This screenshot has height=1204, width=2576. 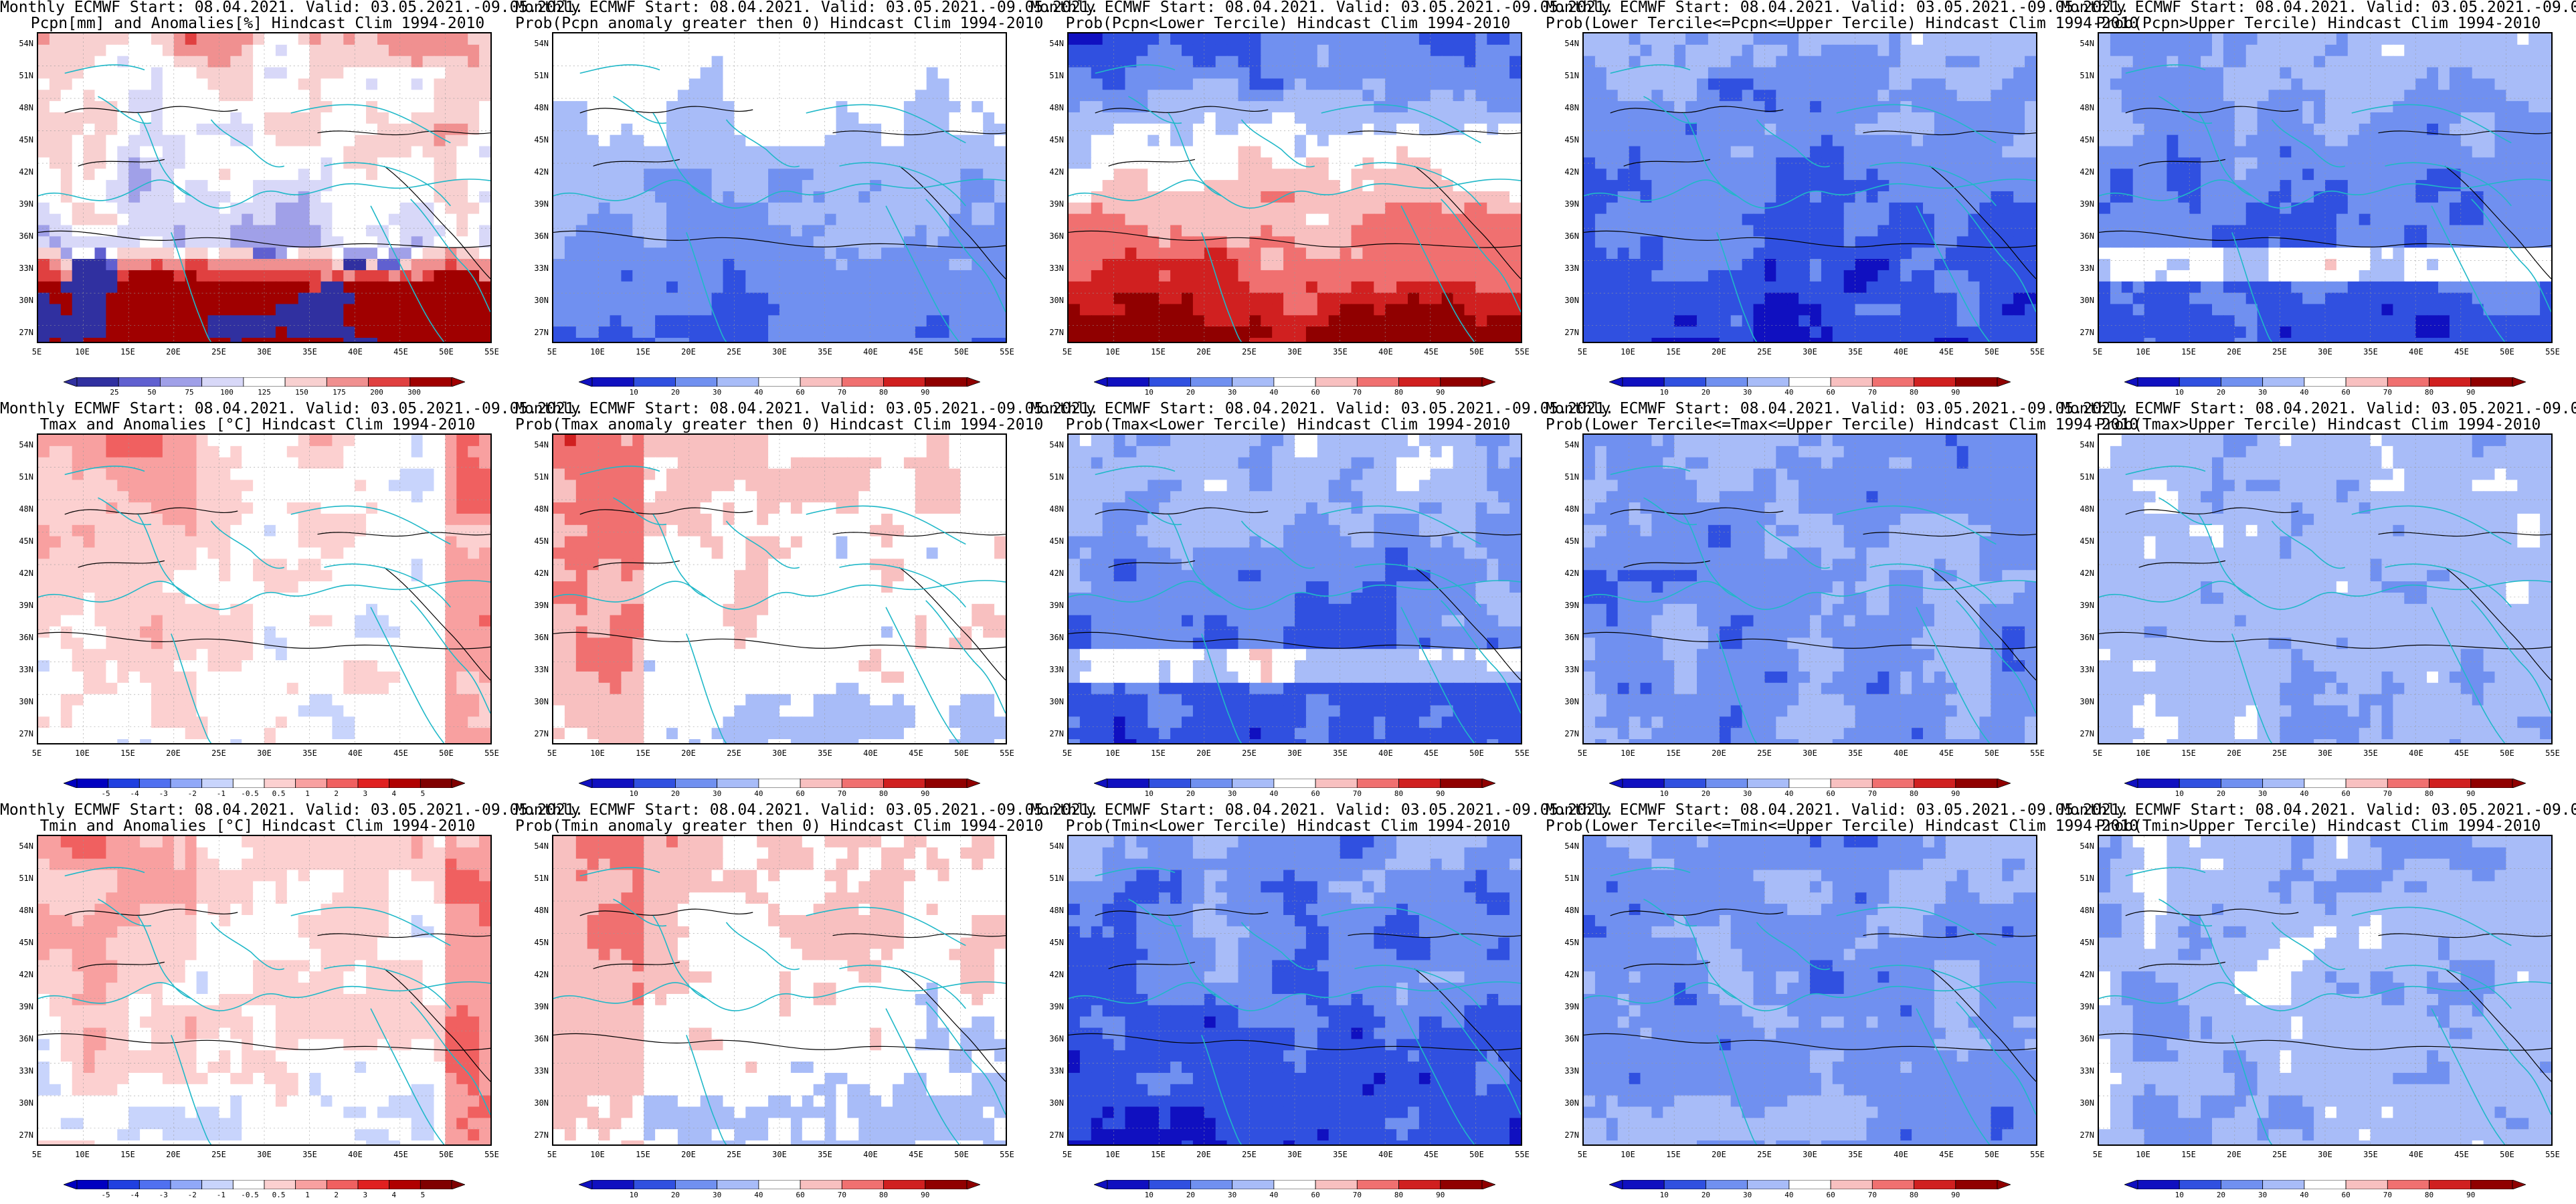 What do you see at coordinates (1992, 1154) in the screenshot?
I see `lon-tick-label: 50E` at bounding box center [1992, 1154].